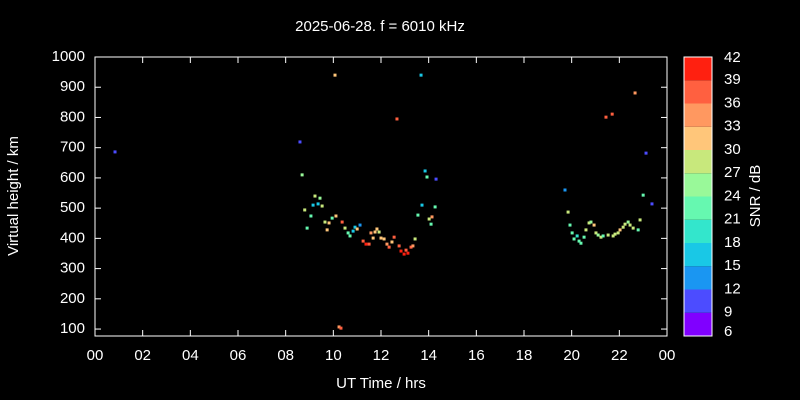 The width and height of the screenshot is (800, 400). I want to click on x-tick-label: 20, so click(571, 355).